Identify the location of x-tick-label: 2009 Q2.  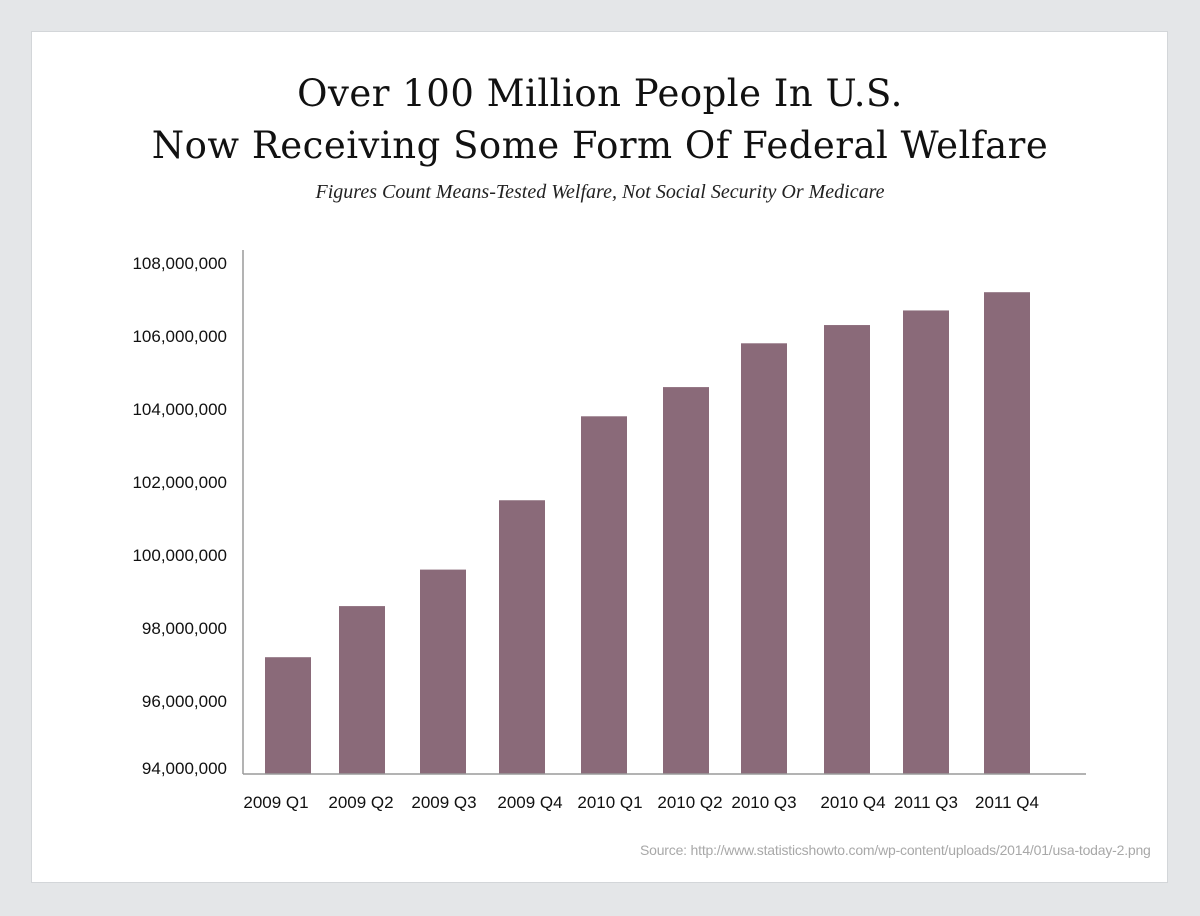
(360, 802).